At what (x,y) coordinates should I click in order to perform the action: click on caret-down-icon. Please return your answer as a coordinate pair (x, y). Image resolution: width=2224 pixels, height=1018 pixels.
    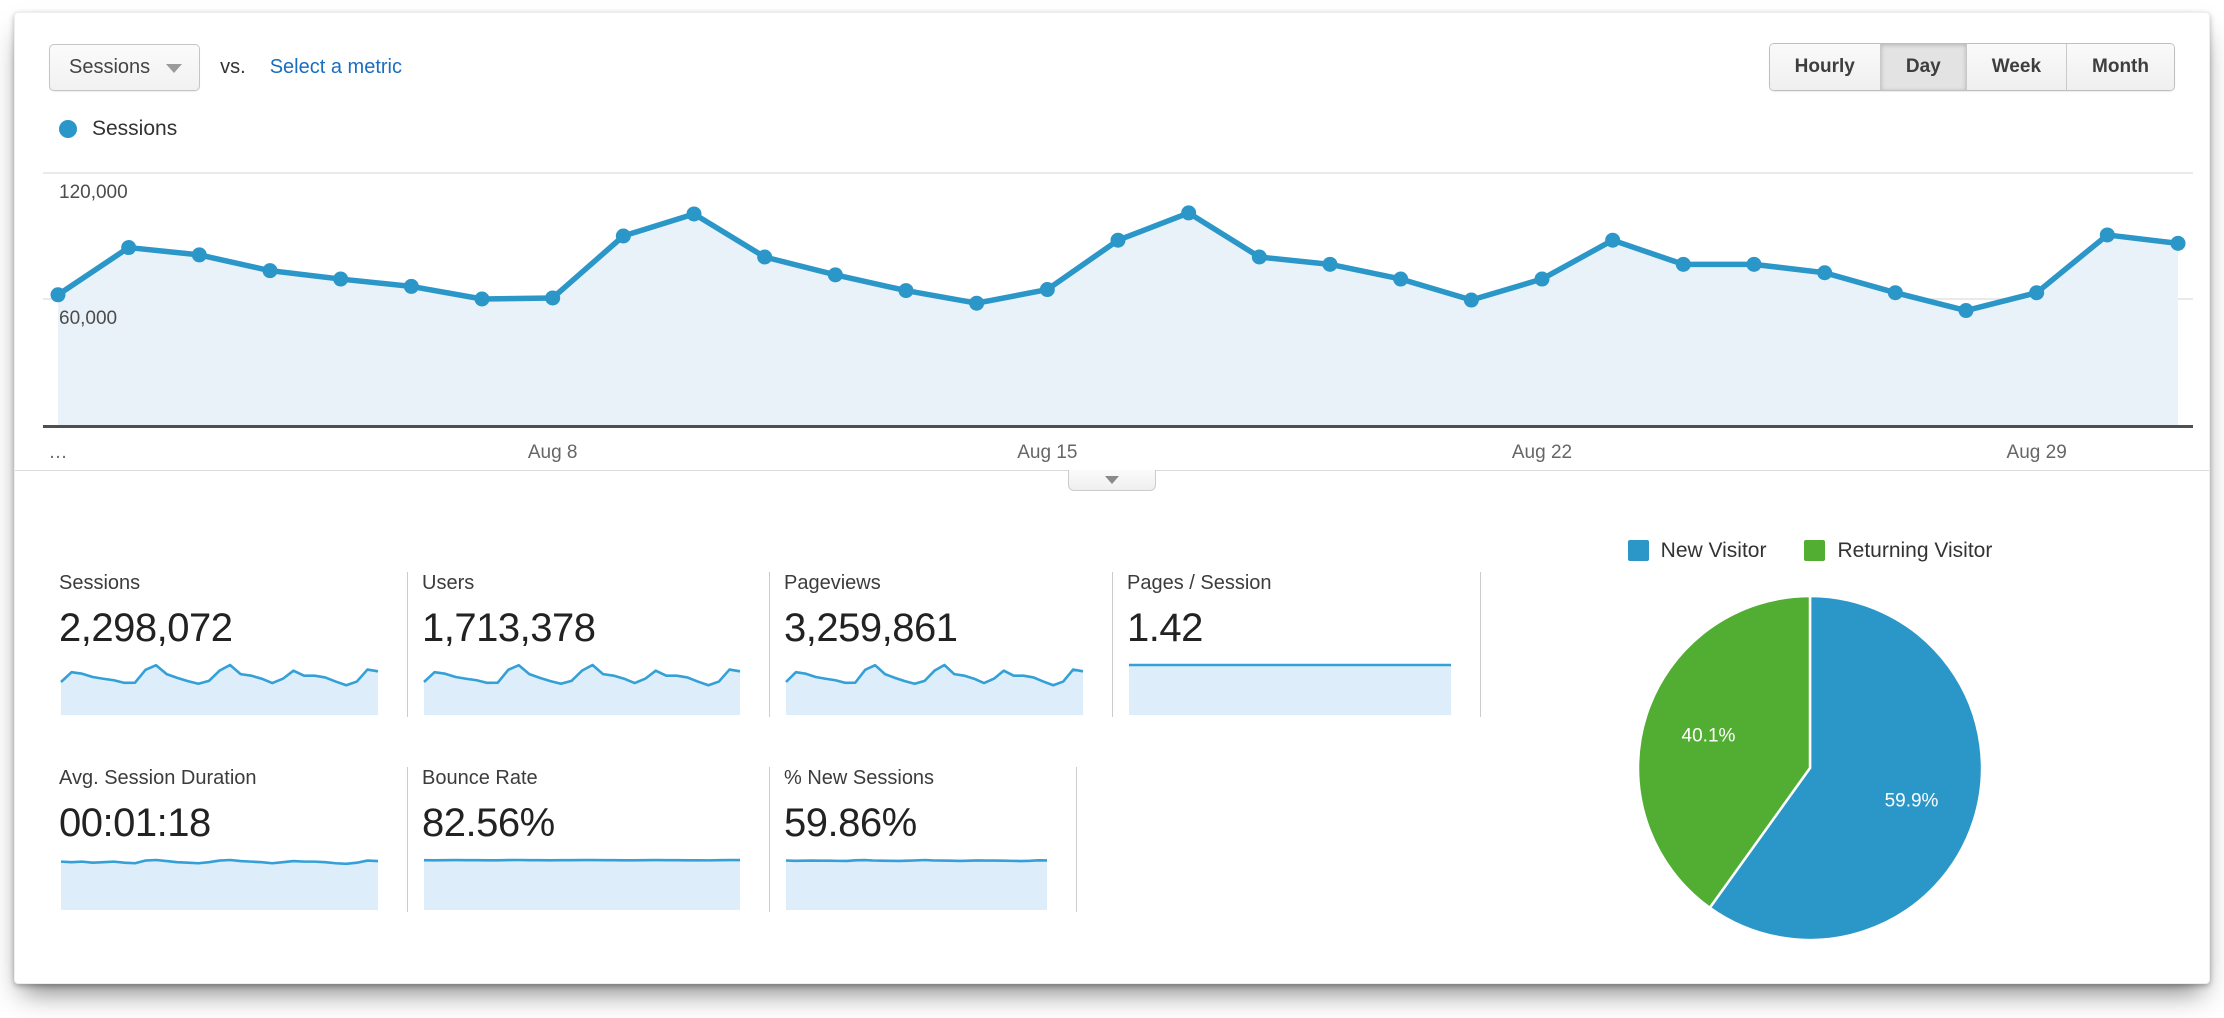
    Looking at the image, I should click on (174, 68).